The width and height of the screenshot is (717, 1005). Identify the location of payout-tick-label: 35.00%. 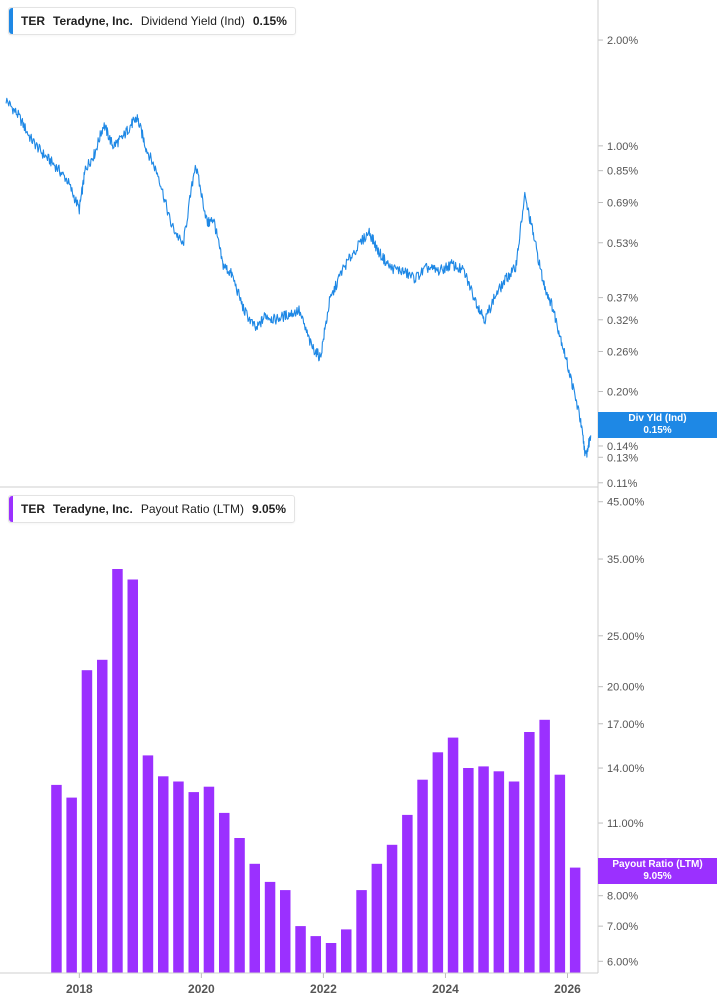
(626, 560).